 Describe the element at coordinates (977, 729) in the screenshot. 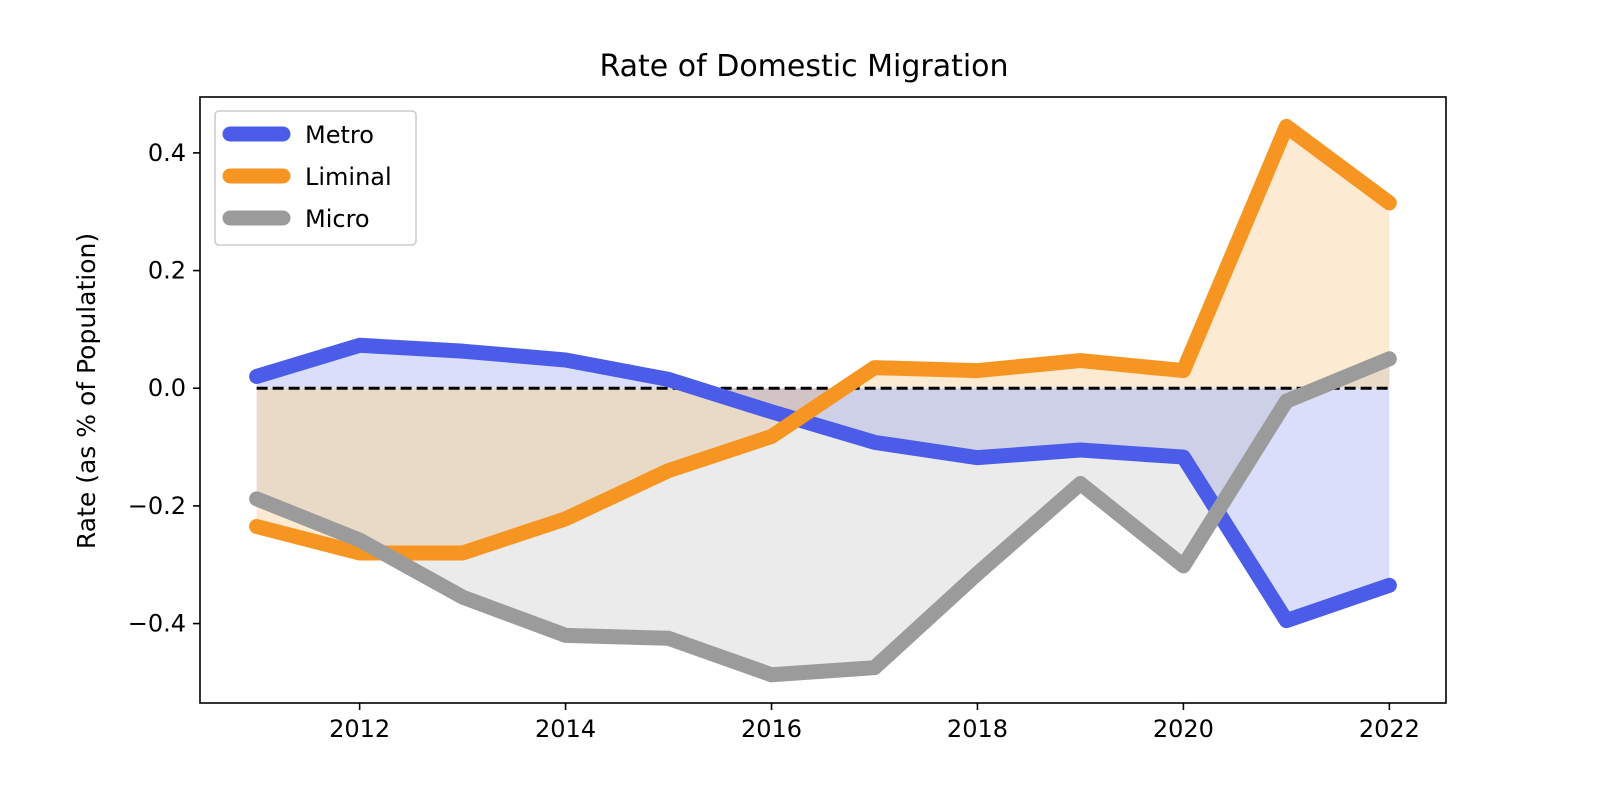

I see `x-tick-label-2018: 2018` at that location.